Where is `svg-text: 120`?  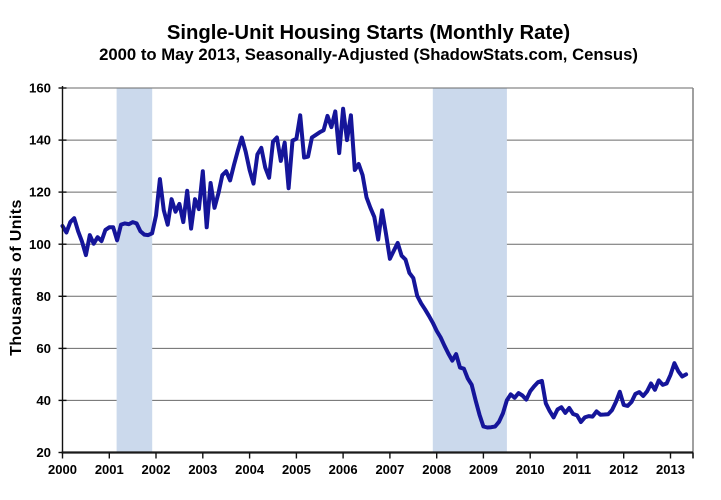 svg-text: 120 is located at coordinates (40, 192).